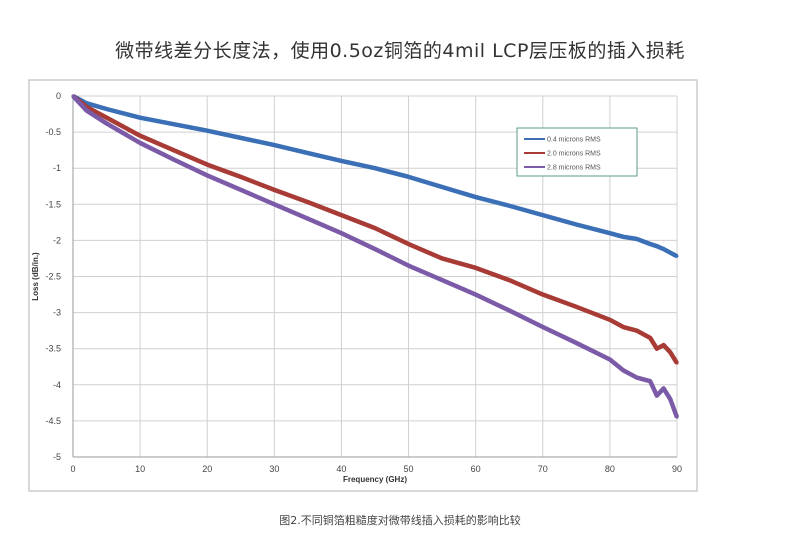 The image size is (800, 537). What do you see at coordinates (574, 140) in the screenshot?
I see `legend-label-0: 0.4 microns RMS` at bounding box center [574, 140].